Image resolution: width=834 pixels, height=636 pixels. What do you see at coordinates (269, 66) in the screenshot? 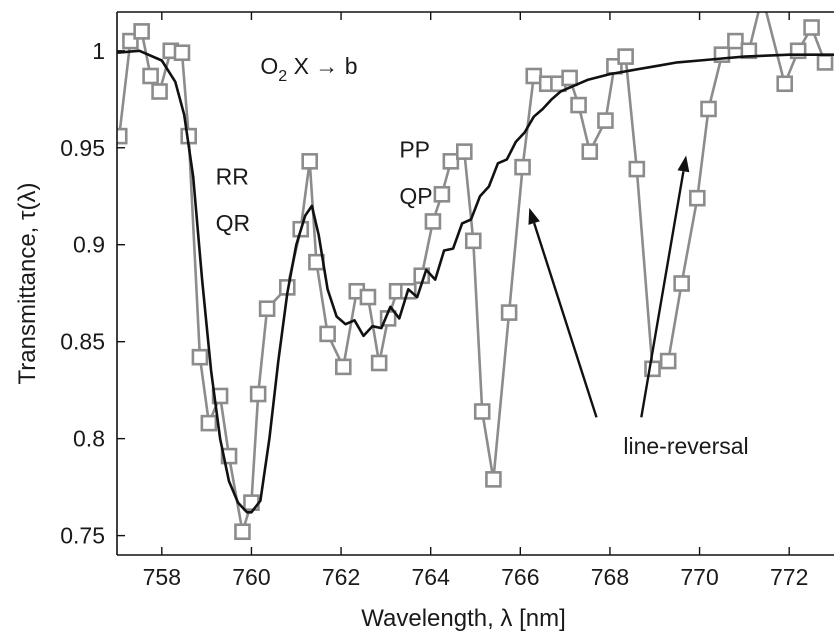
I see `molecule-symbol: O` at bounding box center [269, 66].